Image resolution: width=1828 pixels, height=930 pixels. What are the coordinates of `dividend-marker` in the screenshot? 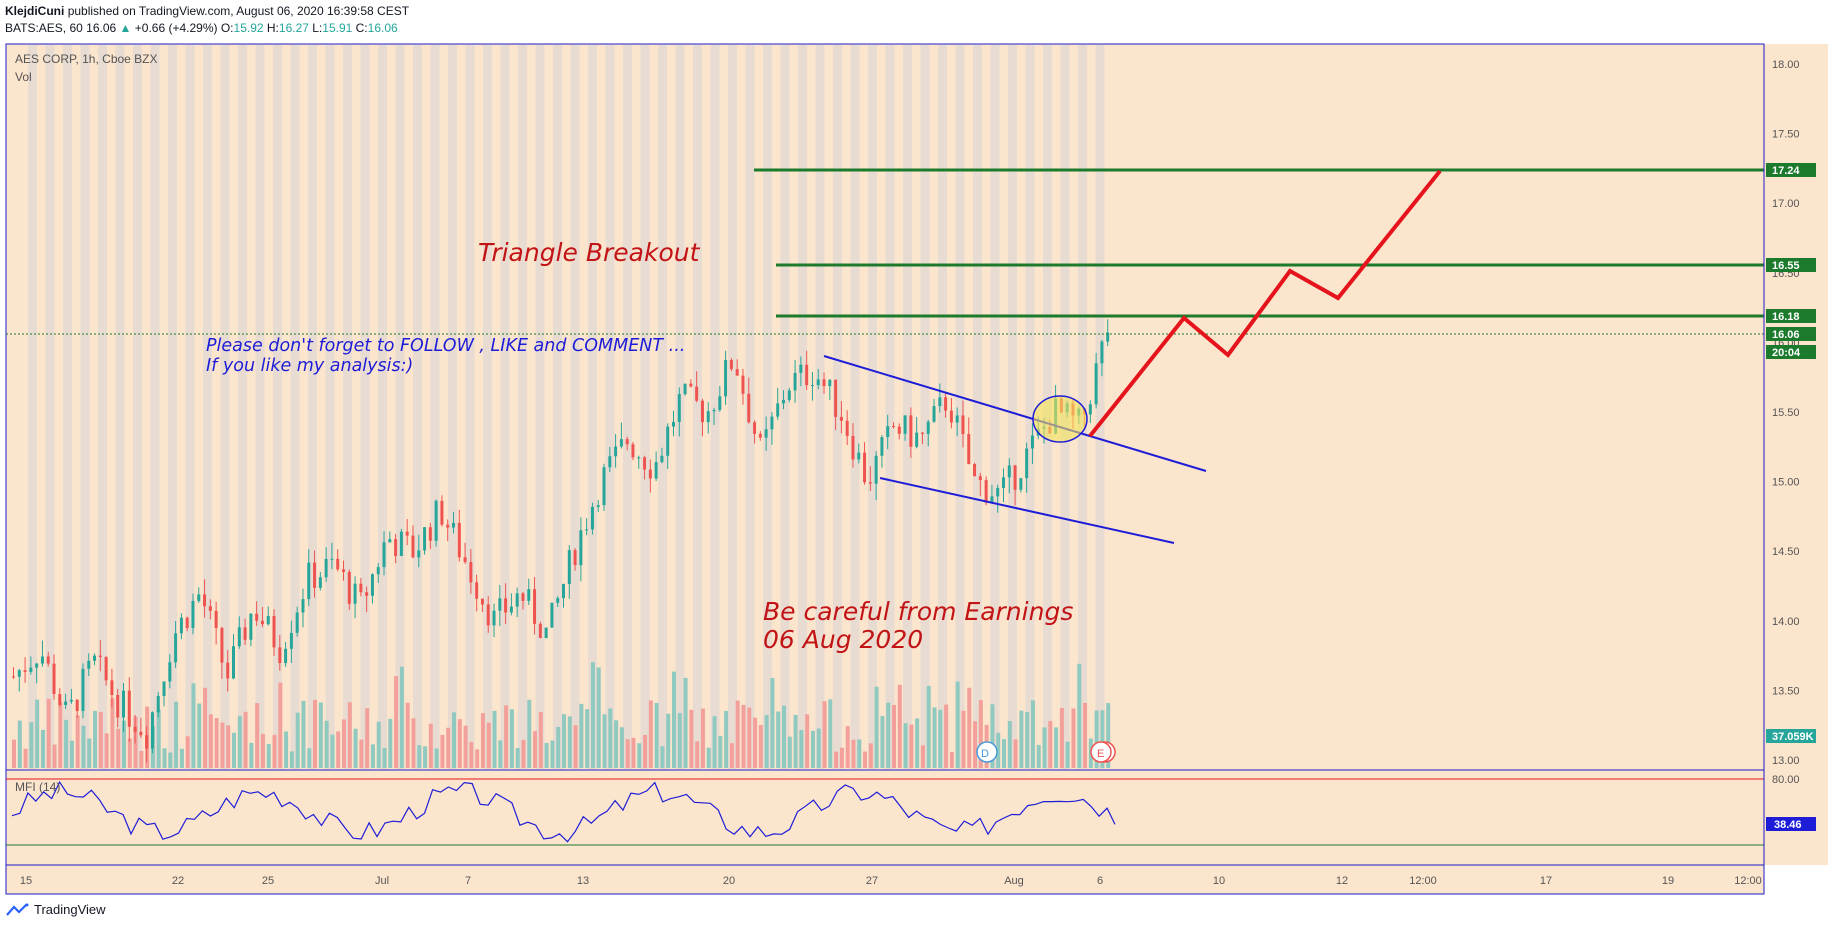 It's located at (987, 752).